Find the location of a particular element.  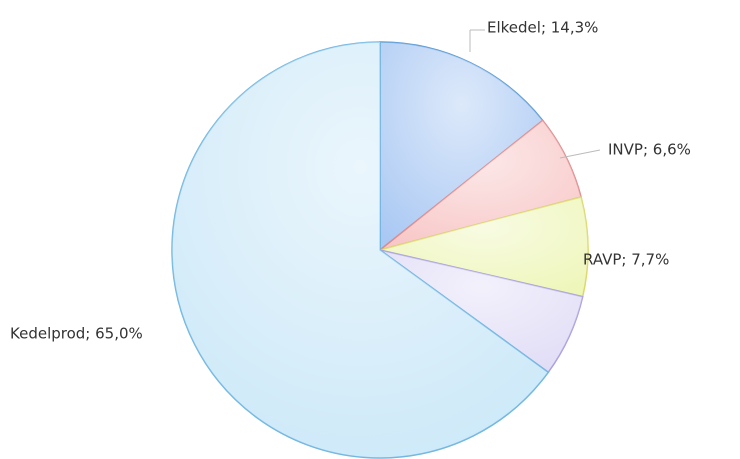

leader-line is located at coordinates (580, 154).